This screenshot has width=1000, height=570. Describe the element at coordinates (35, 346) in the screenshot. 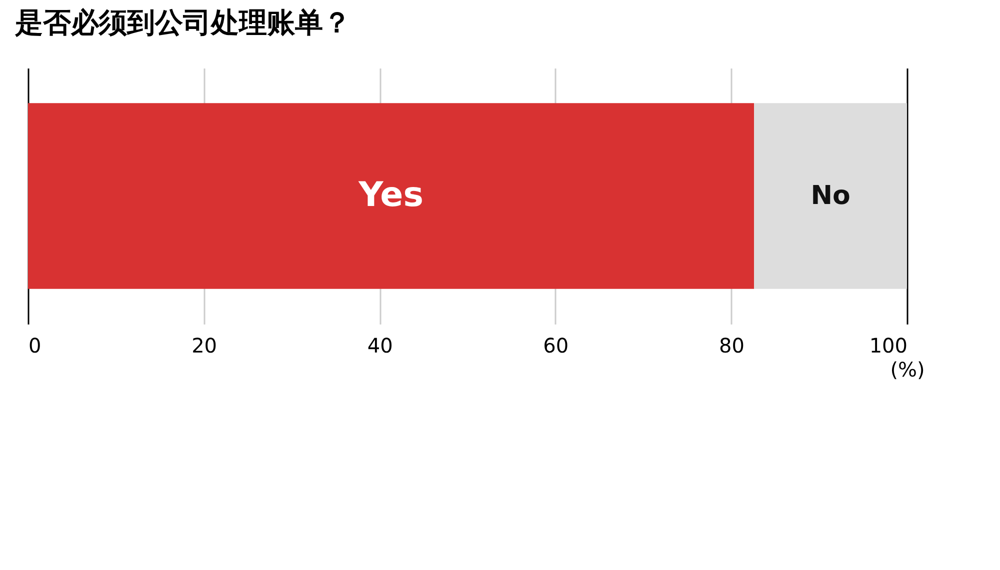

I see `x-tick-label: 0` at that location.